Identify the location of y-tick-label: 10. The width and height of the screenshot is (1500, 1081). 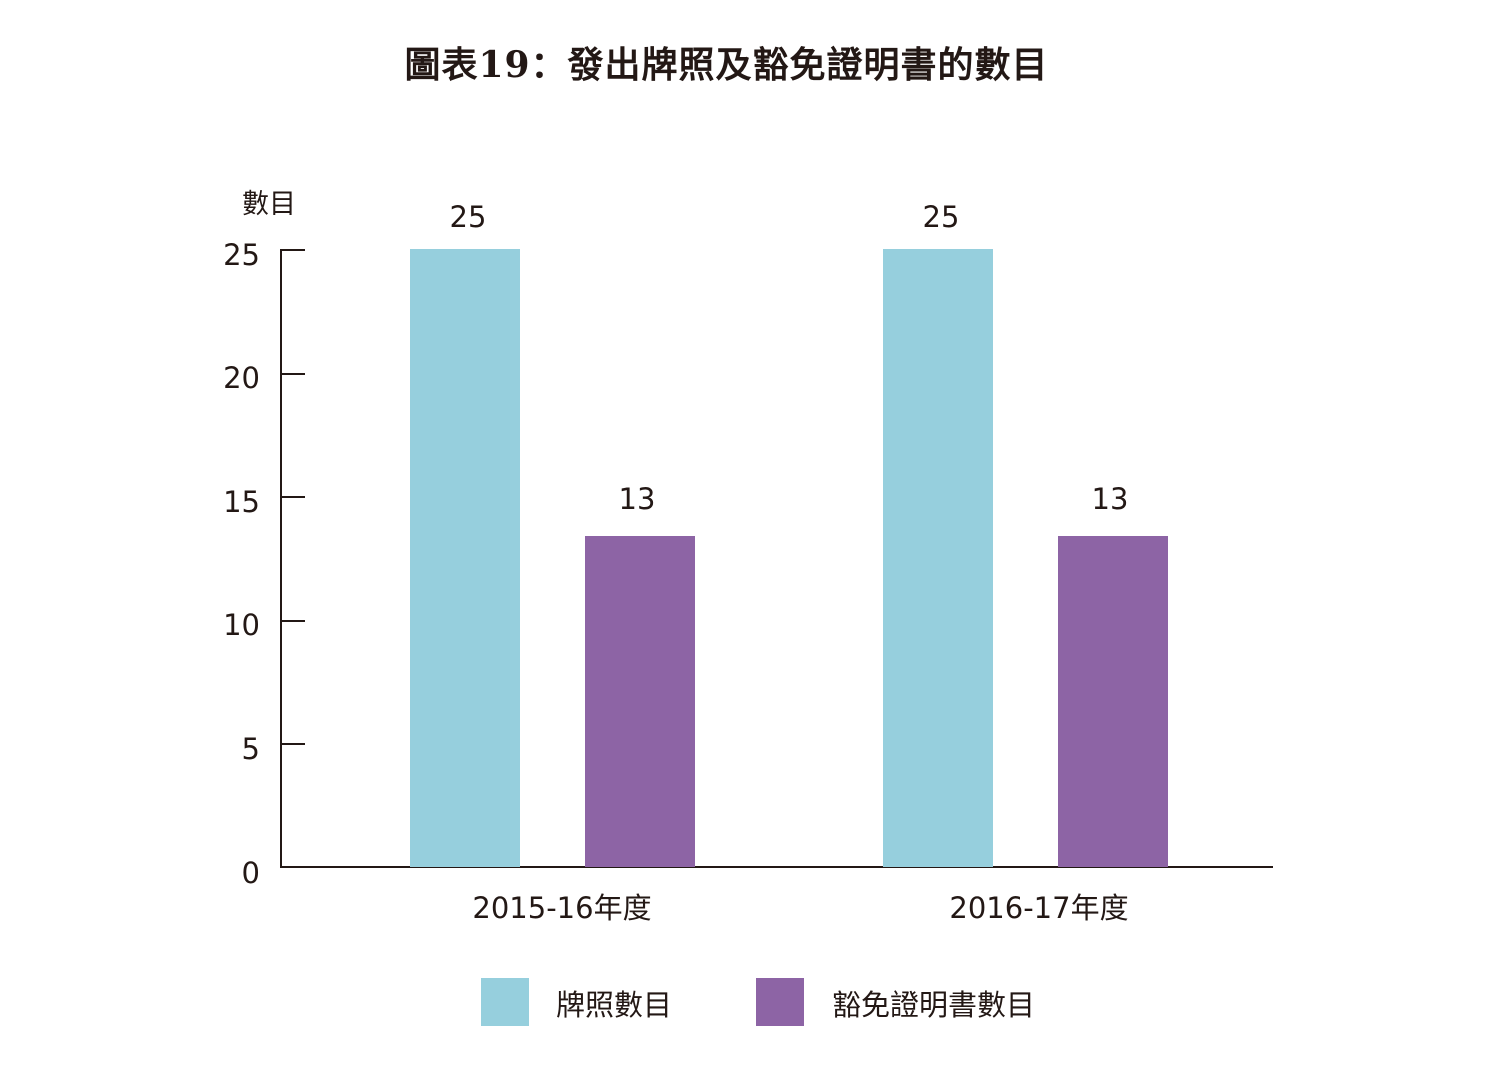
(241, 625).